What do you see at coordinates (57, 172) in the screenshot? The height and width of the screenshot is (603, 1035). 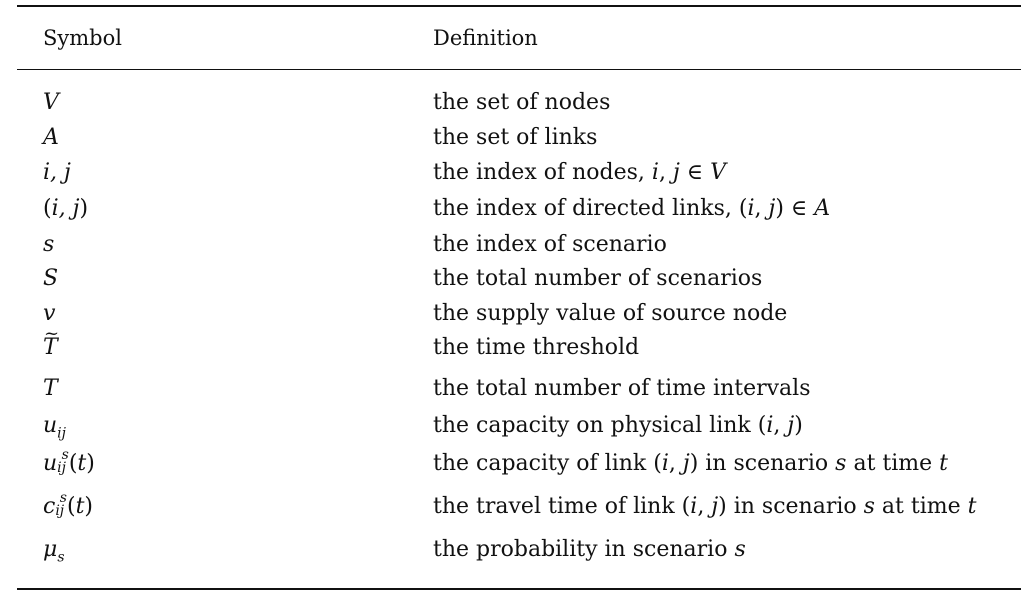 I see `symbol-cell: i, j` at bounding box center [57, 172].